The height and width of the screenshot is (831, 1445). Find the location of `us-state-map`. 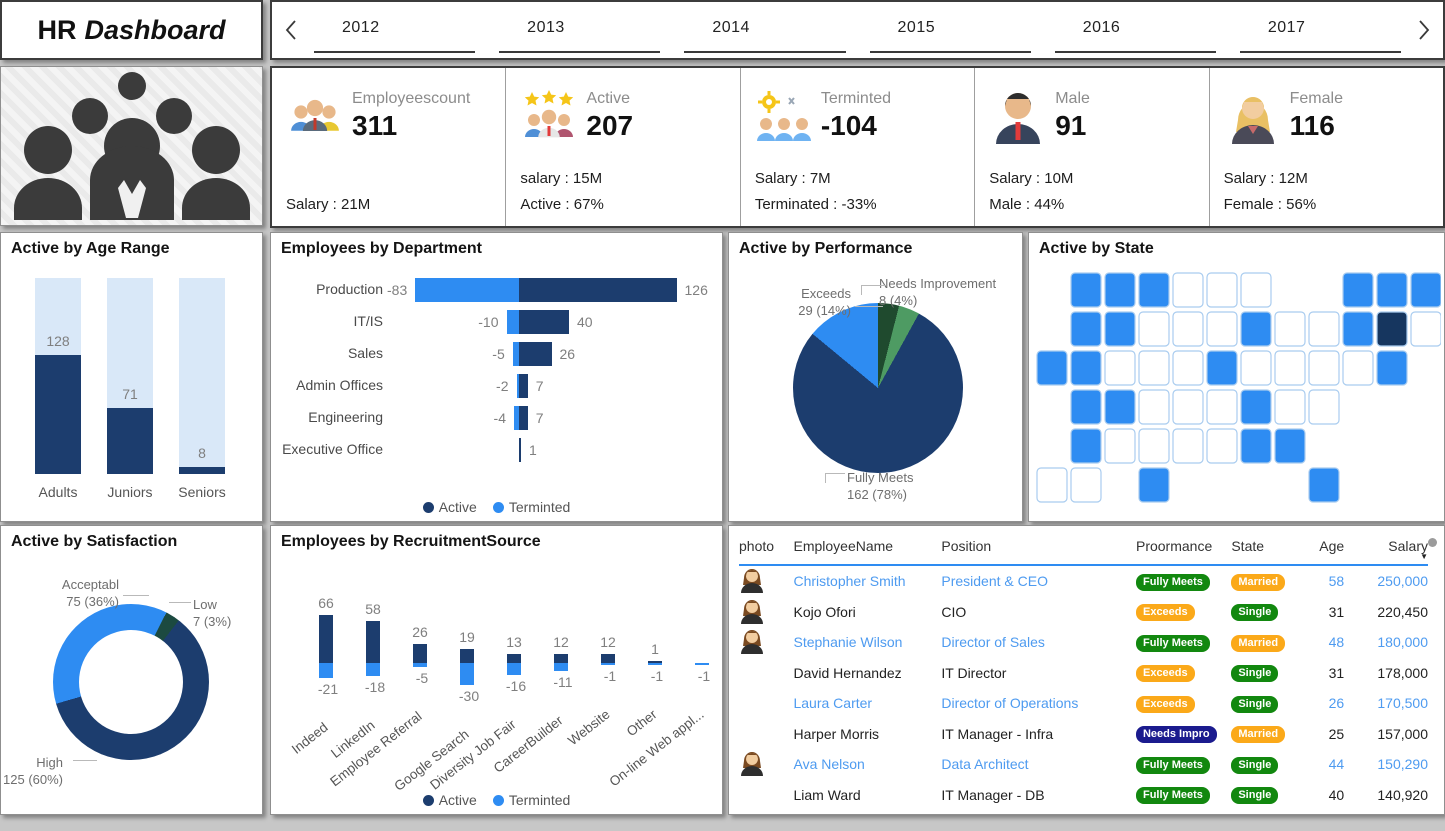

us-state-map is located at coordinates (1237, 391).